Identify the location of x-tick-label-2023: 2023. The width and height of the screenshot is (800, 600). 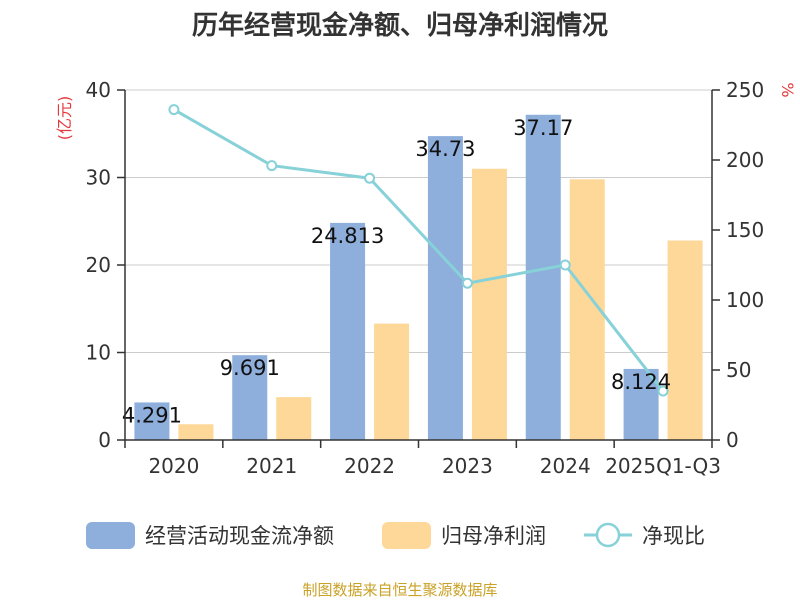
(467, 466).